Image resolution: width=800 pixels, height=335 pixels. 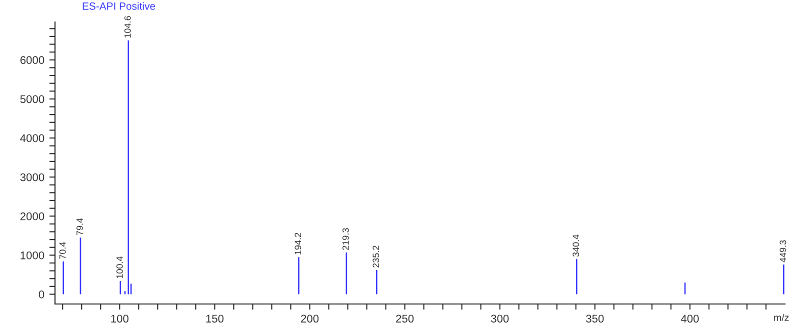 What do you see at coordinates (119, 6) in the screenshot?
I see `chart-title: ES-API Positive` at bounding box center [119, 6].